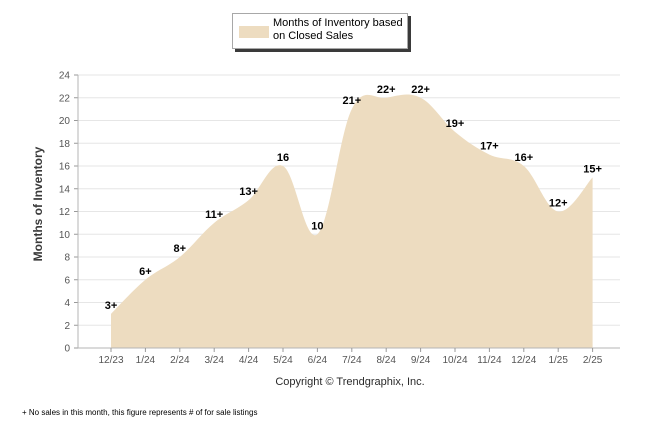 The width and height of the screenshot is (646, 434). What do you see at coordinates (67, 280) in the screenshot?
I see `y-tick-label: 6` at bounding box center [67, 280].